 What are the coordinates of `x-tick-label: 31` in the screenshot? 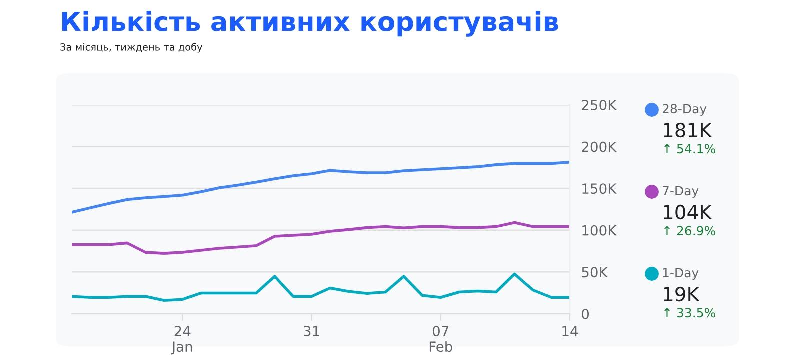 It's located at (312, 331).